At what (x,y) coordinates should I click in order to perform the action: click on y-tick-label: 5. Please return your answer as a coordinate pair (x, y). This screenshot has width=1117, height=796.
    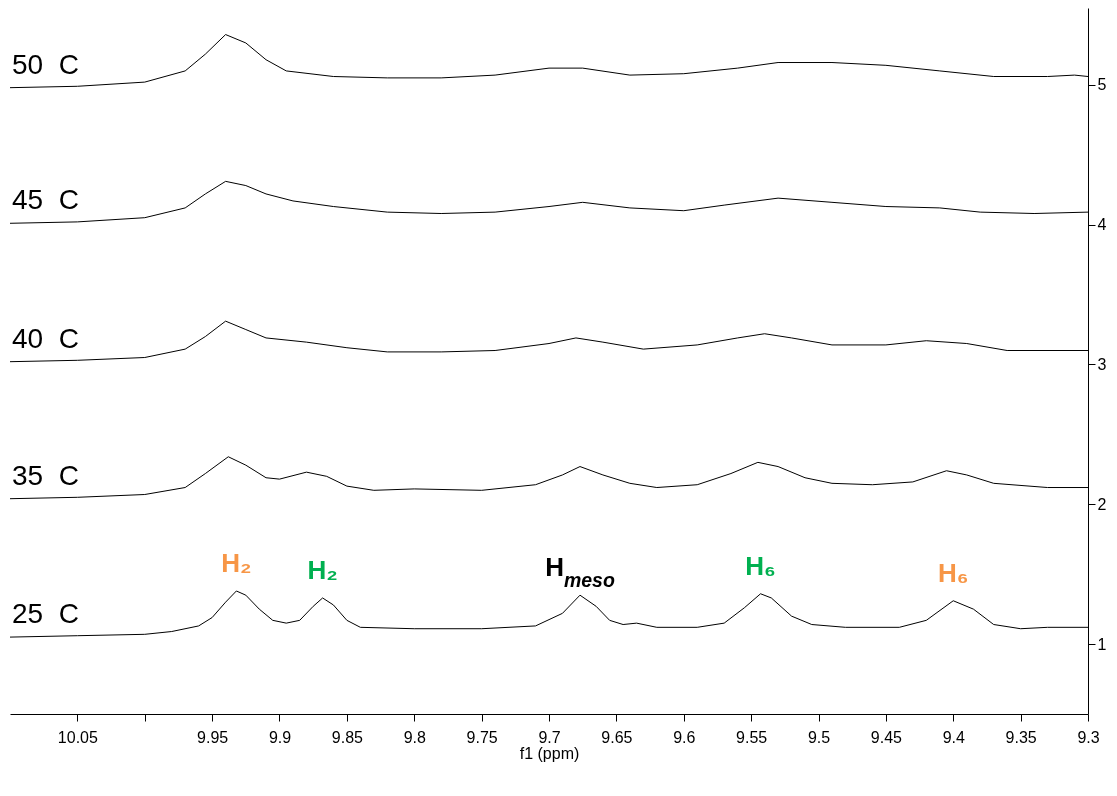
    Looking at the image, I should click on (1102, 85).